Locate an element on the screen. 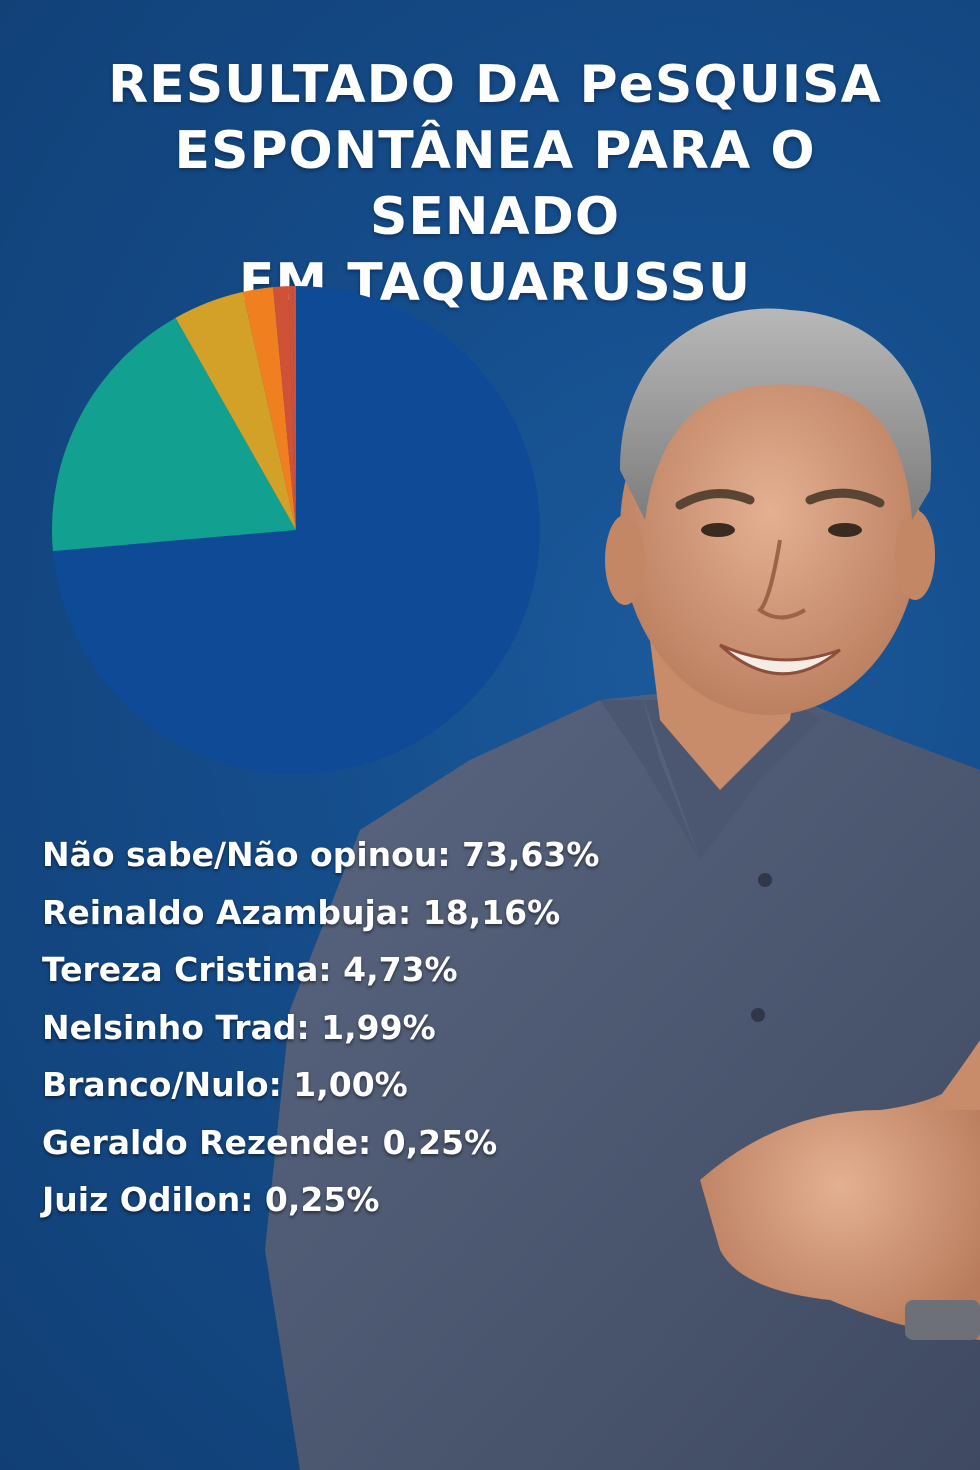 The height and width of the screenshot is (1470, 980). legend-item-juiz-odilon: Juiz Odilon: 0,25% is located at coordinates (211, 1199).